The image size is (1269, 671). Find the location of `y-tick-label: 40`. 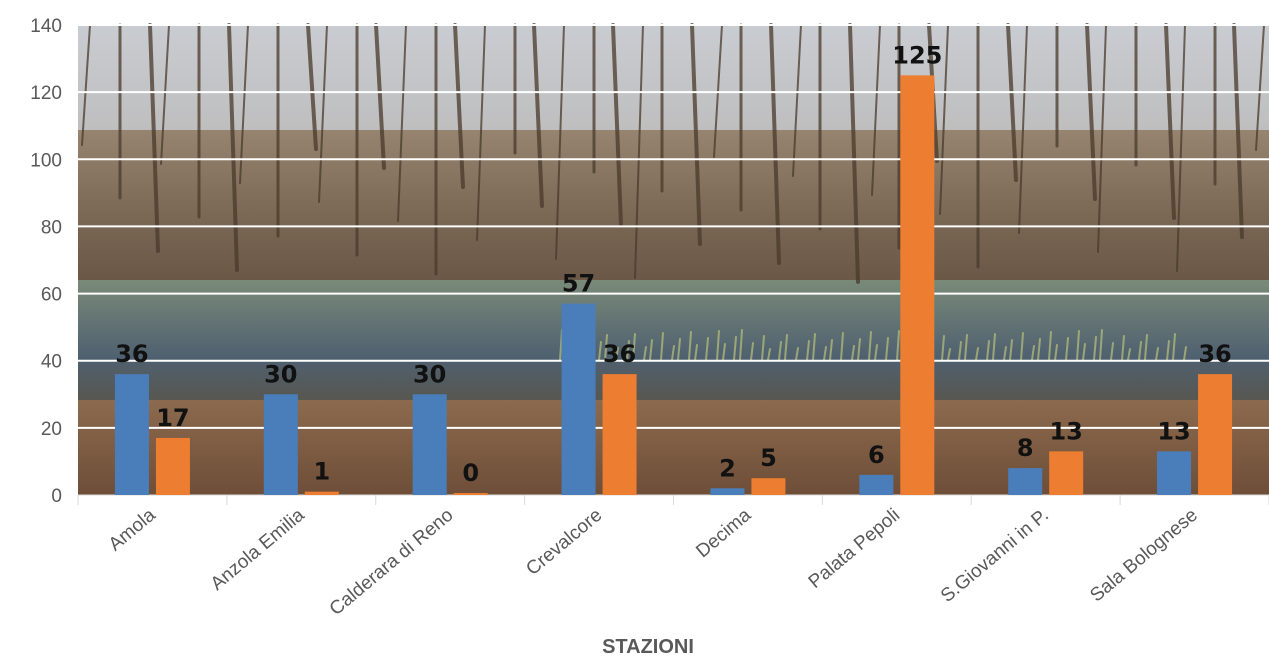

y-tick-label: 40 is located at coordinates (51, 362).